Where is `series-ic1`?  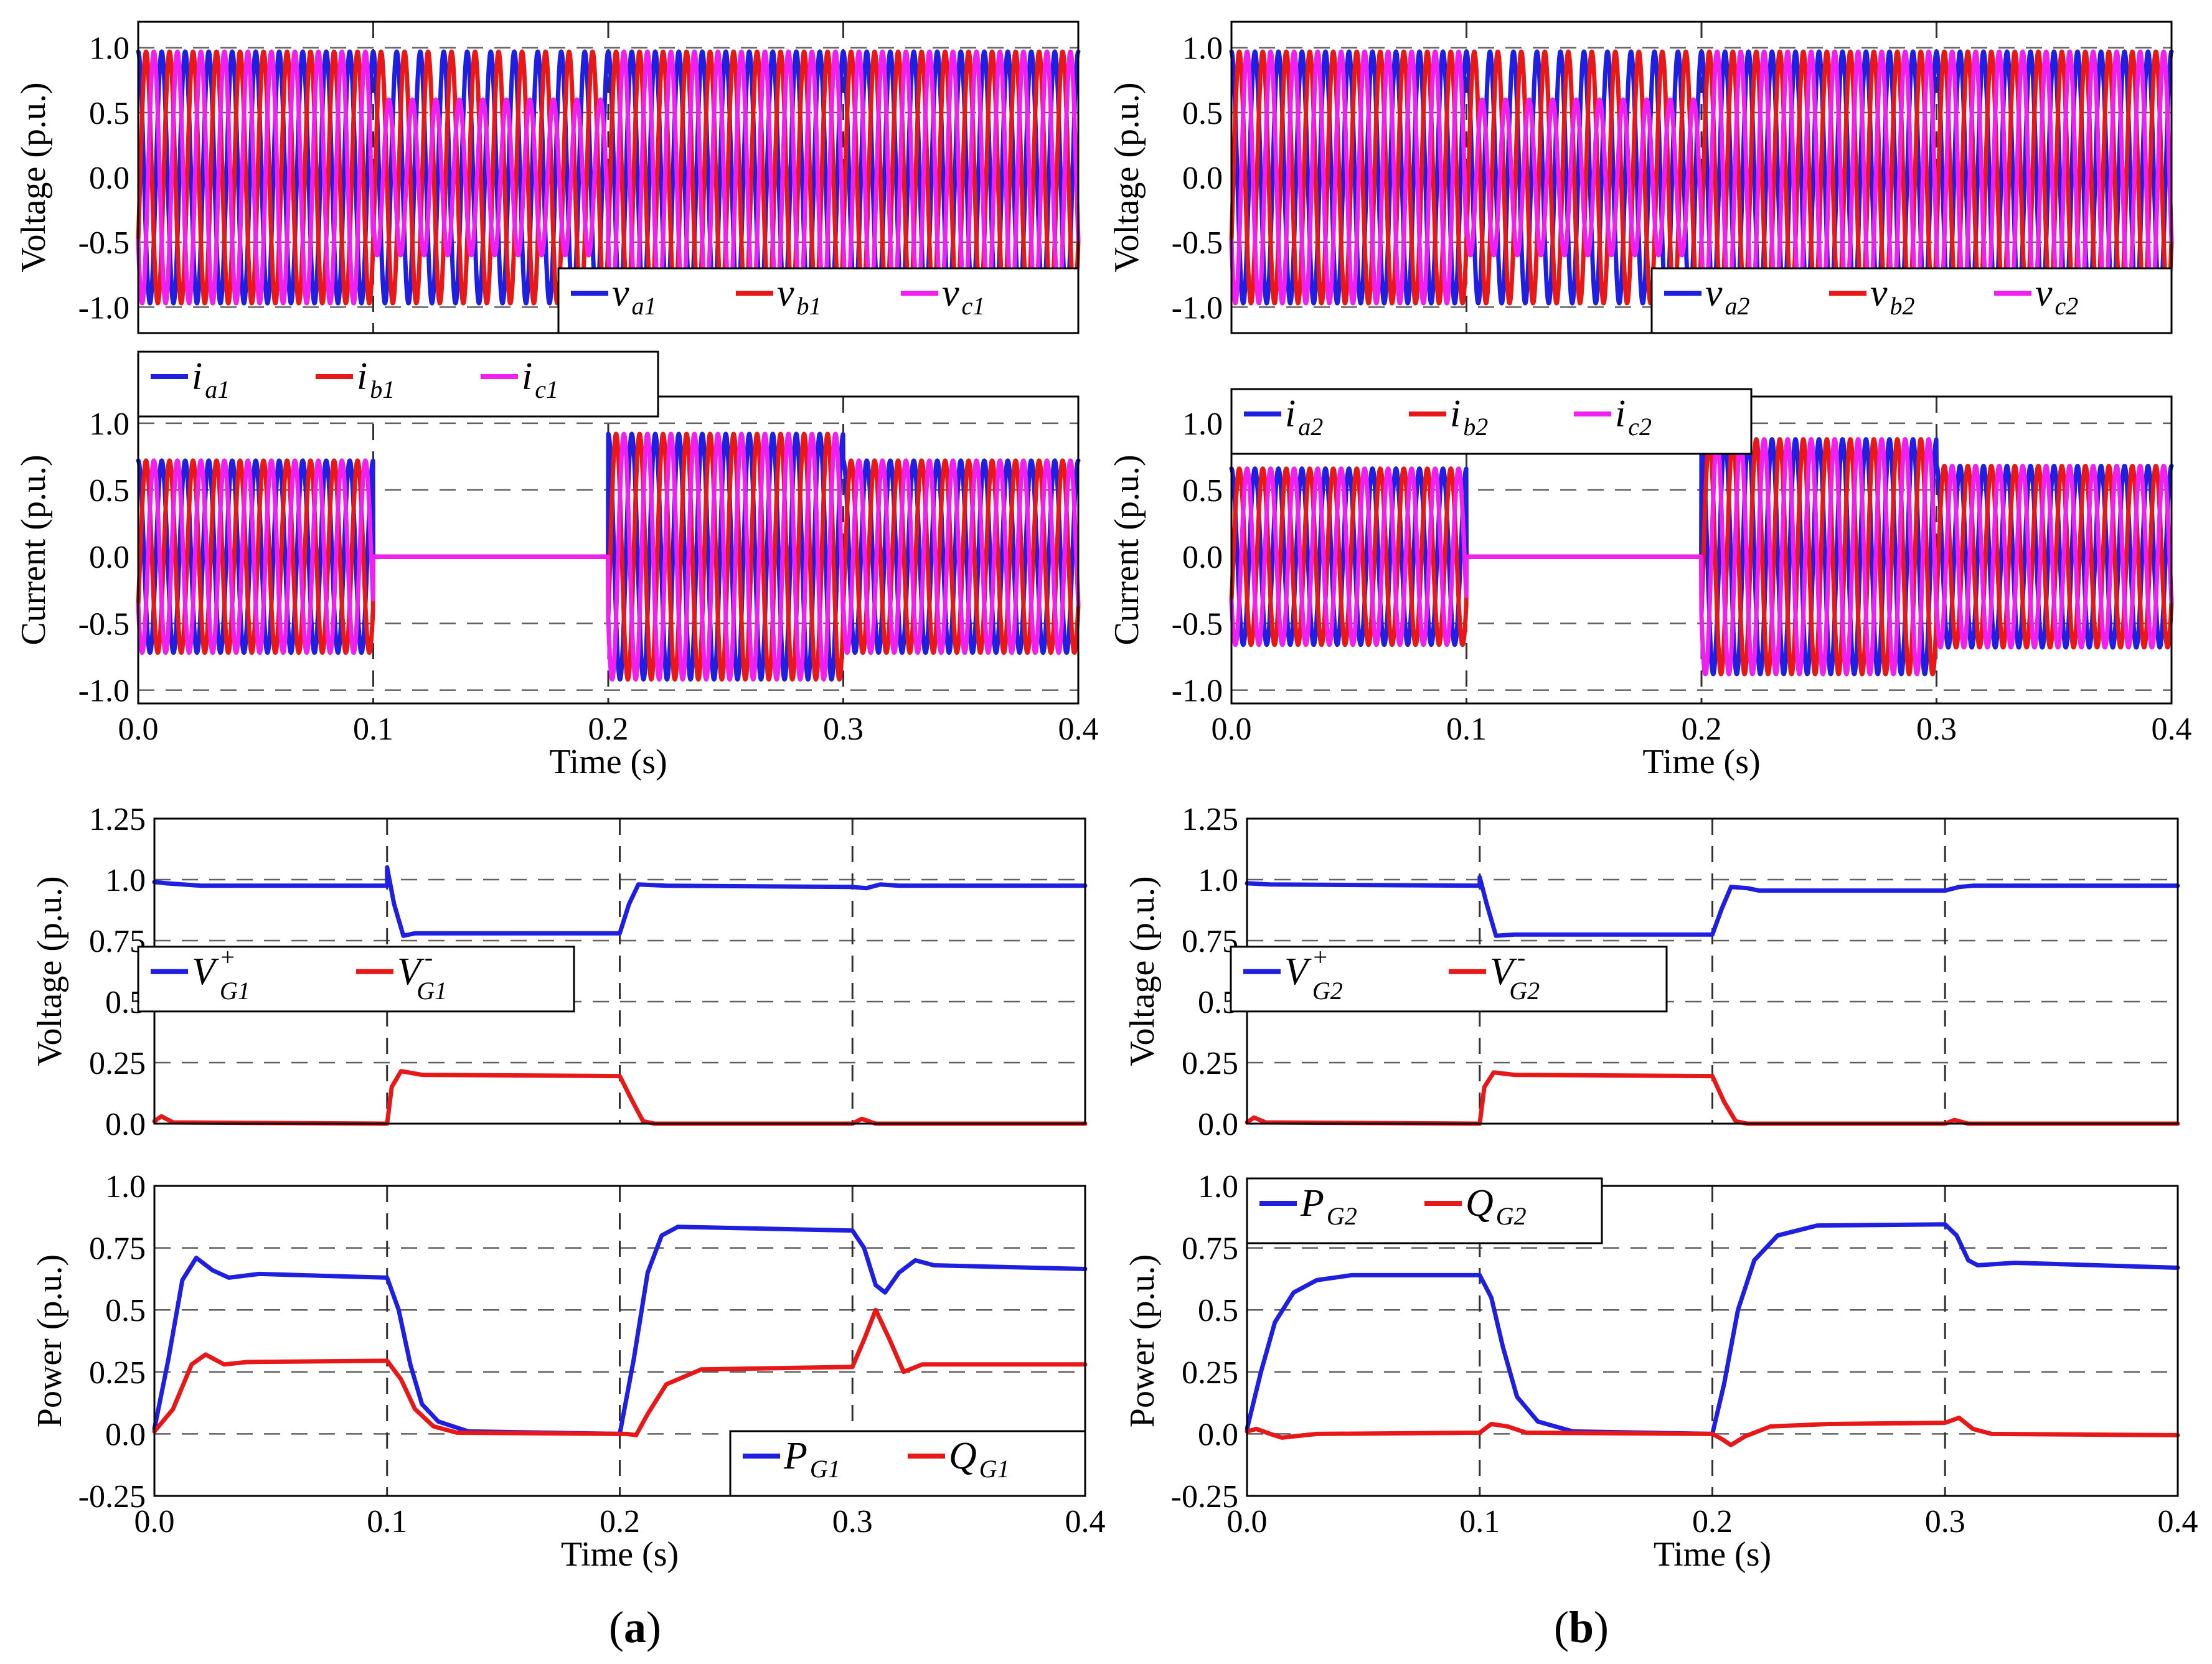
series-ic1 is located at coordinates (608, 556).